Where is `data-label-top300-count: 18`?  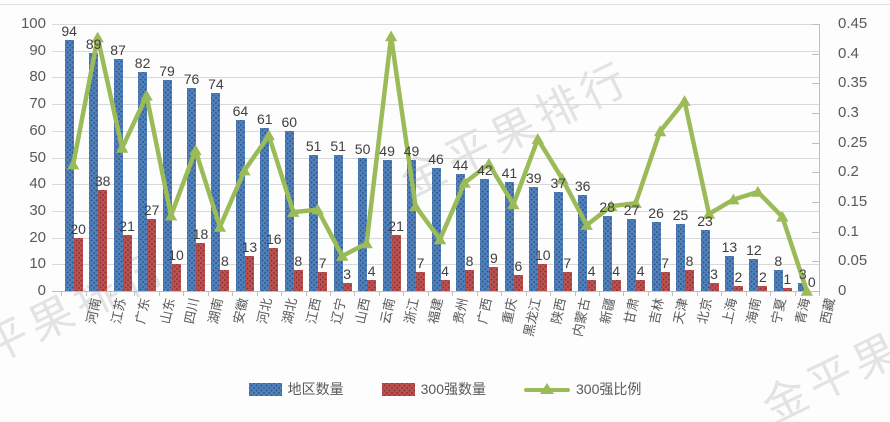
data-label-top300-count: 18 is located at coordinates (200, 233).